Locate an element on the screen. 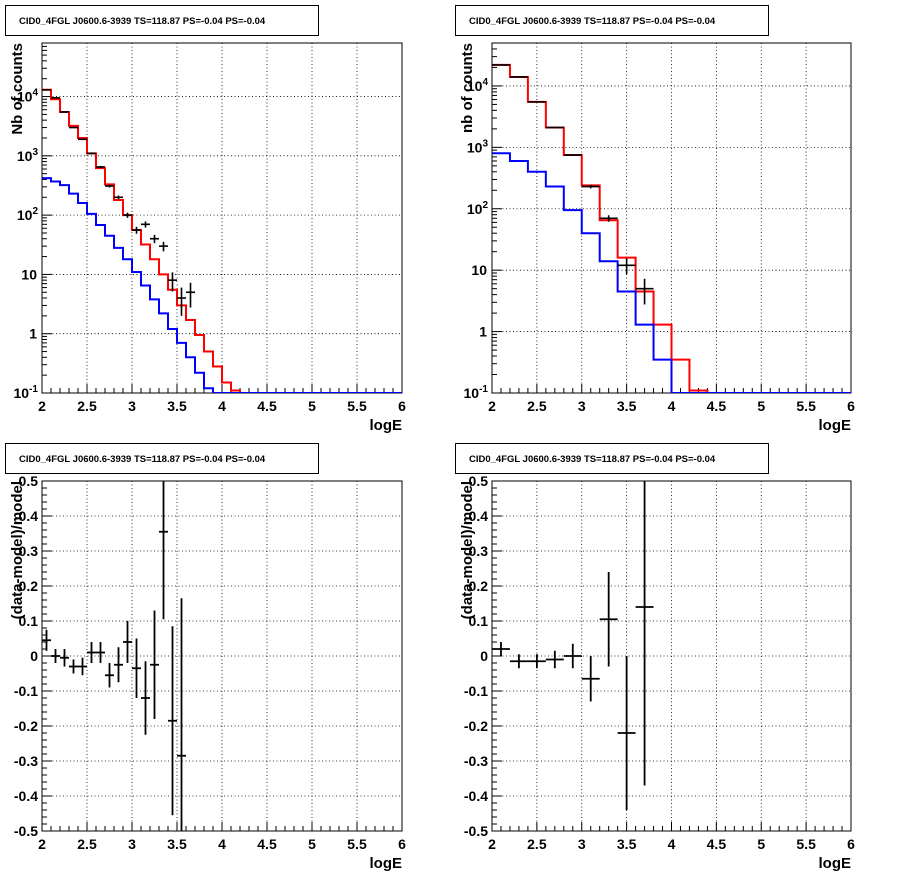 Image resolution: width=898 pixels, height=875 pixels. x-tick-label: 4.5 is located at coordinates (267, 406).